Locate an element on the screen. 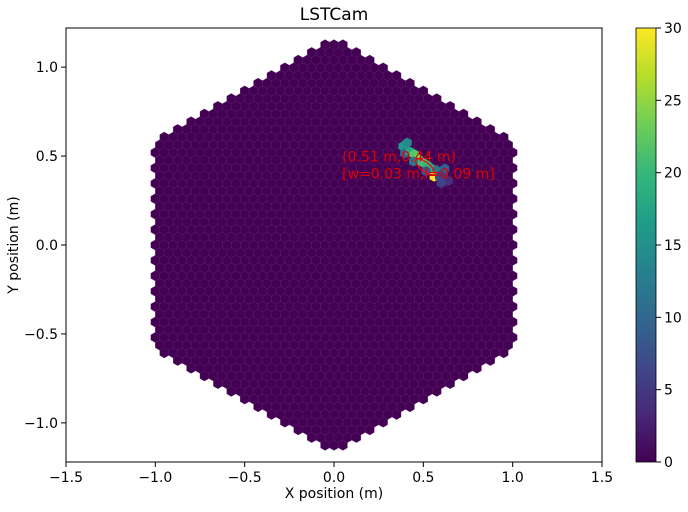 This screenshot has height=512, width=688. x-tick-label: 1.5 is located at coordinates (602, 478).